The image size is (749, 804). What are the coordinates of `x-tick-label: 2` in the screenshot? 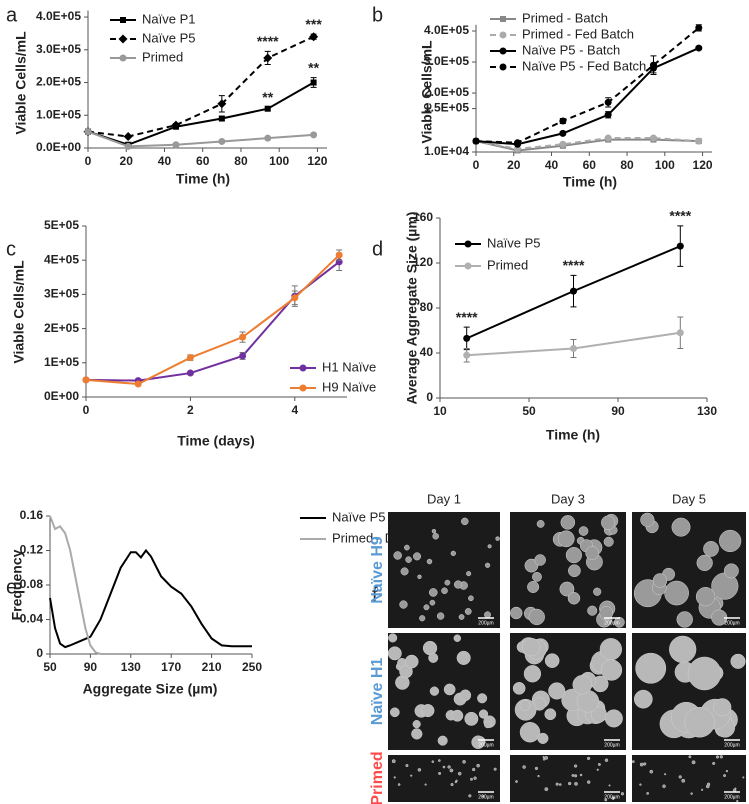 It's located at (190, 410).